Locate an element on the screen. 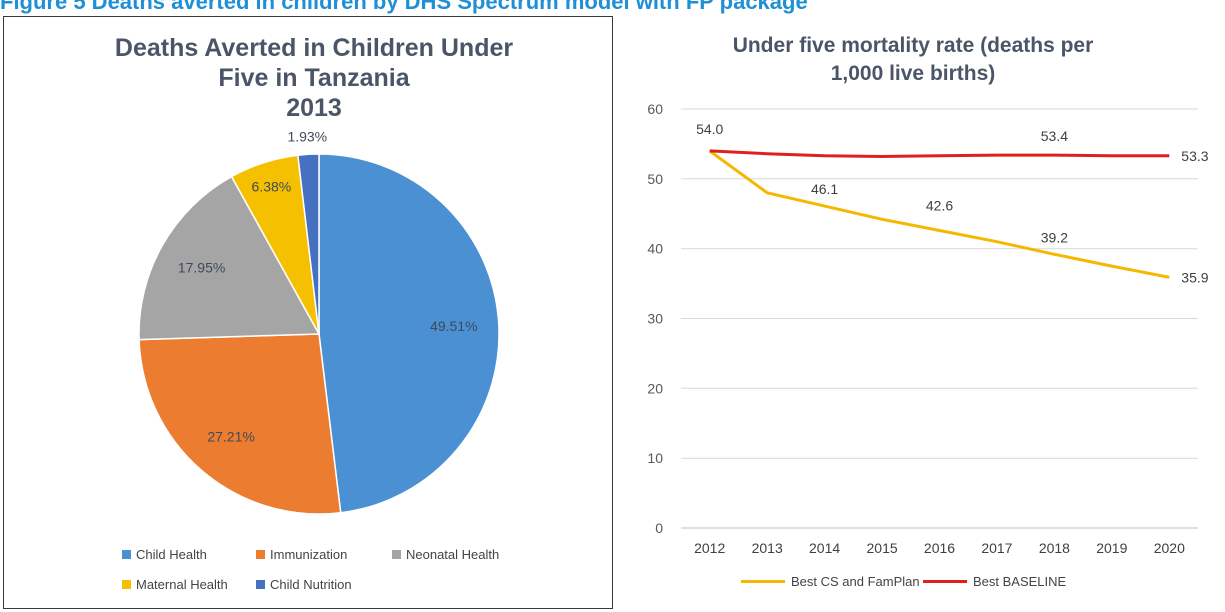 The image size is (1225, 612). data-label-best-cs-and-famplan: 42.6 is located at coordinates (939, 206).